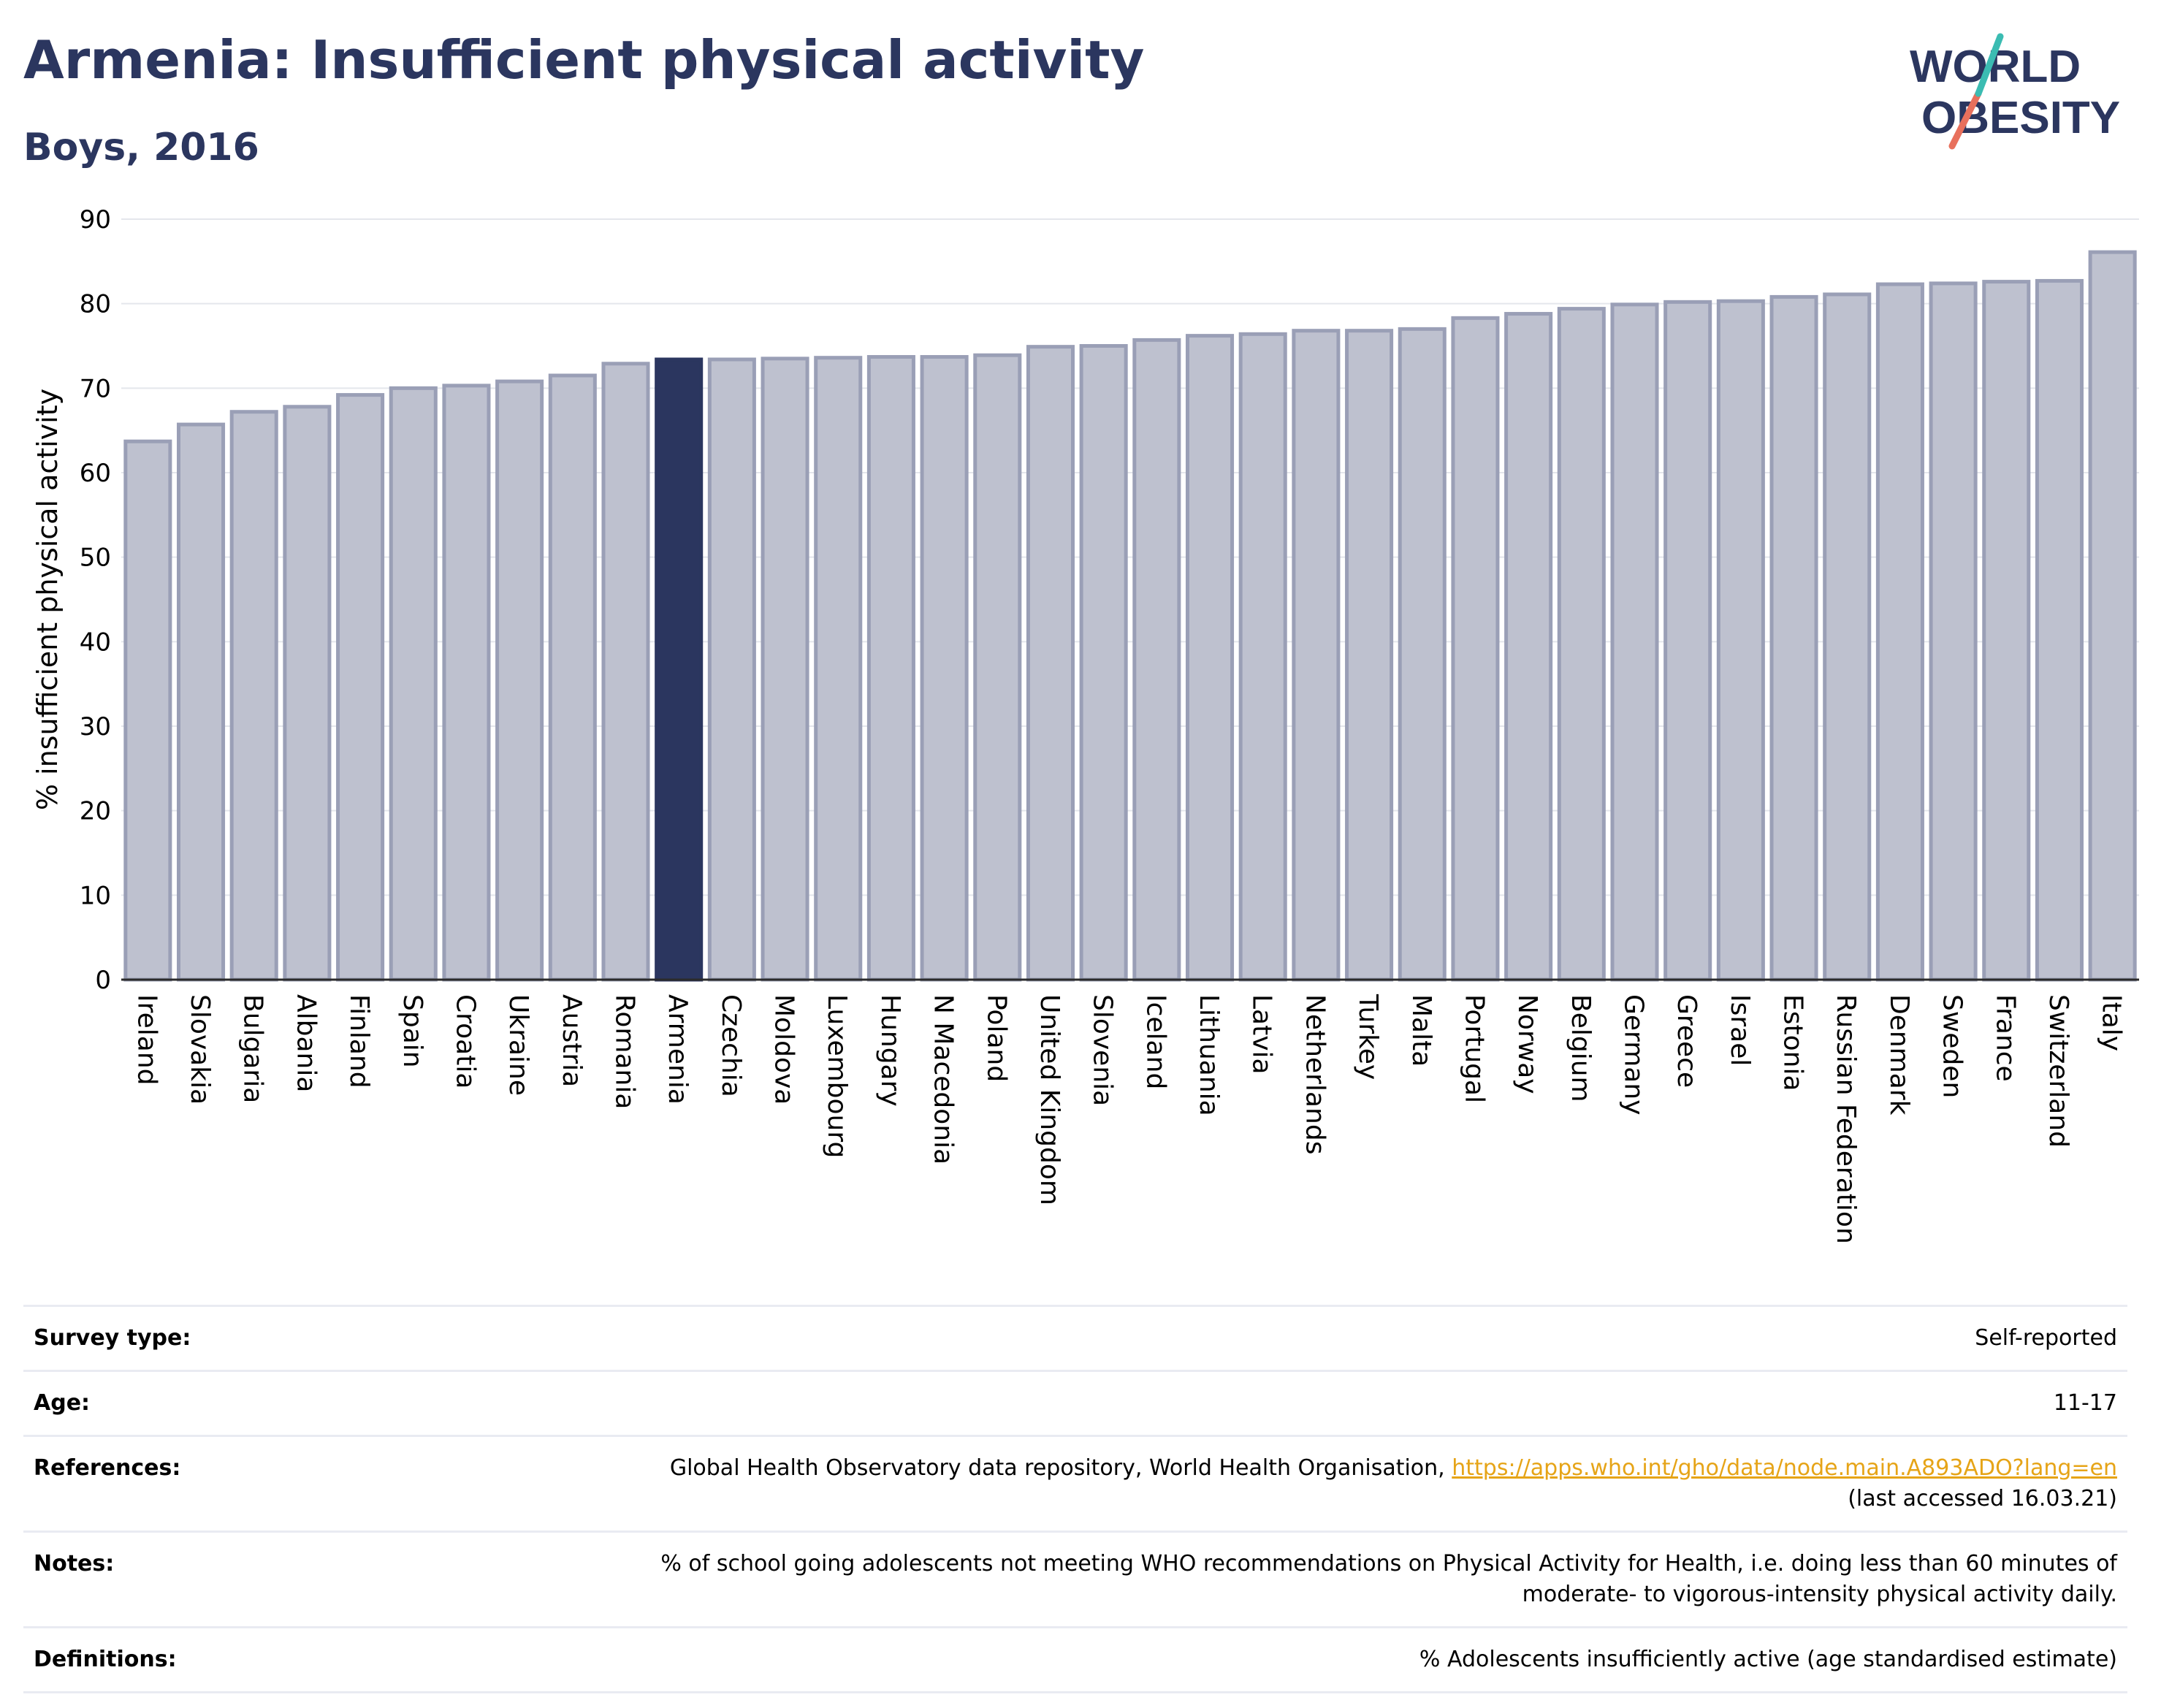 The width and height of the screenshot is (2161, 1708). I want to click on x-tick-label: Greece, so click(1686, 1041).